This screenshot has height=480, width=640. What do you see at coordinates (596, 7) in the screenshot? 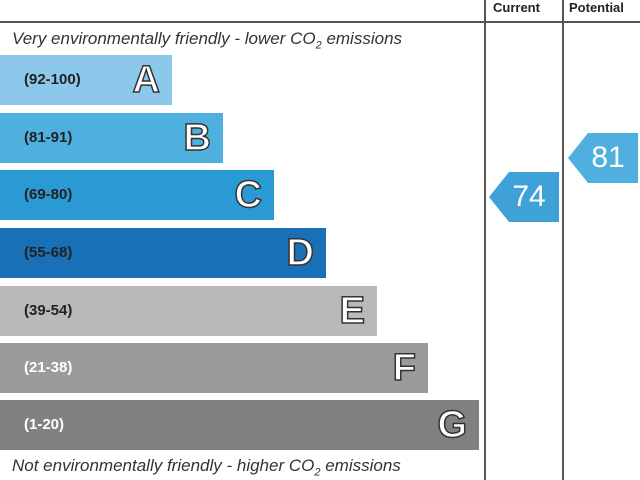
I see `potential-header: Potential` at bounding box center [596, 7].